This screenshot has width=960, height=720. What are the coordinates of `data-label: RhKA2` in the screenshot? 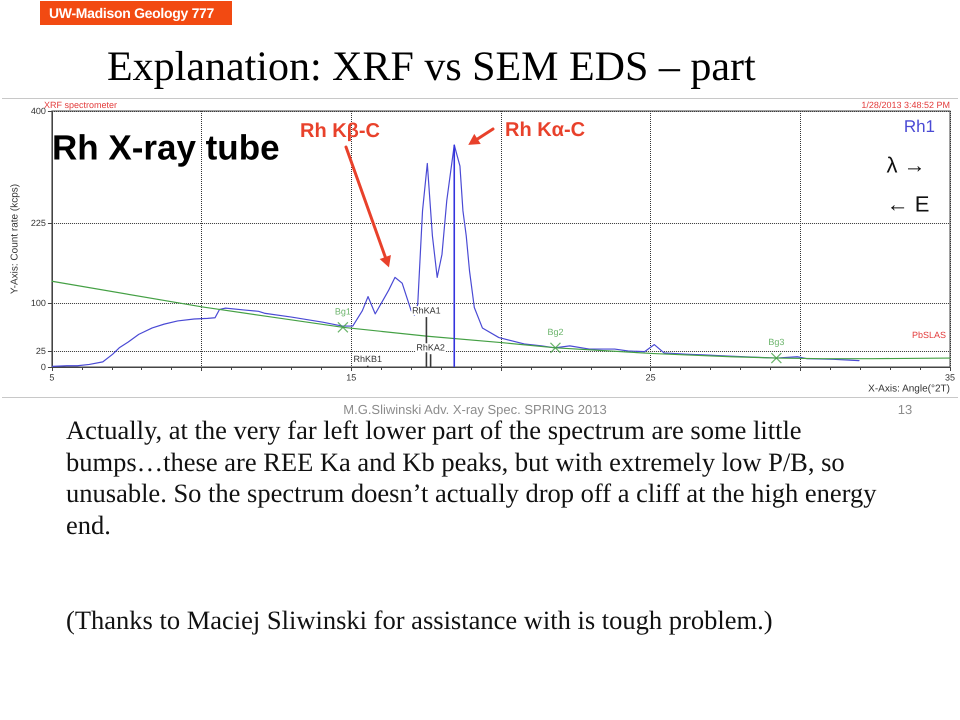 It's located at (430, 347).